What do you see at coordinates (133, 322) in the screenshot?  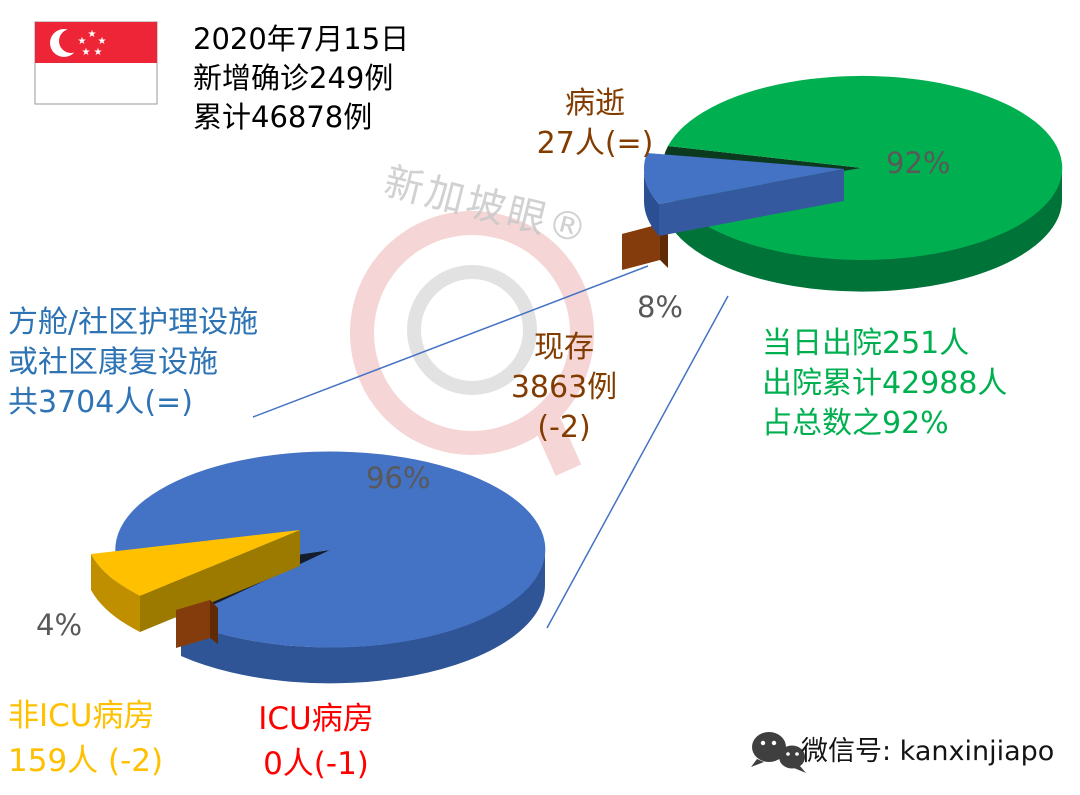 I see `label-community-line1: 方舱/社区护理设施` at bounding box center [133, 322].